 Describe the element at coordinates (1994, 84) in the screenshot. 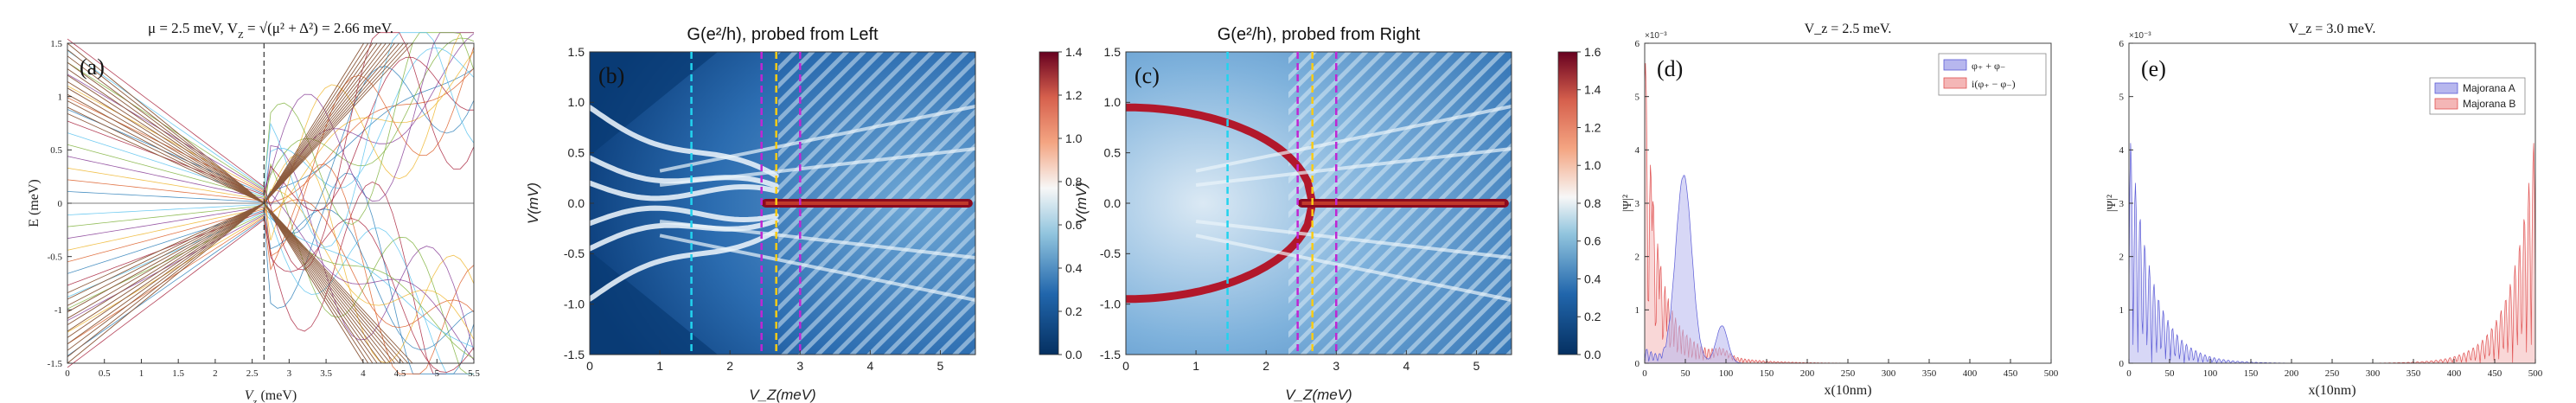

I see `legend-d-item-2: i(φ₊ − φ₋)` at that location.